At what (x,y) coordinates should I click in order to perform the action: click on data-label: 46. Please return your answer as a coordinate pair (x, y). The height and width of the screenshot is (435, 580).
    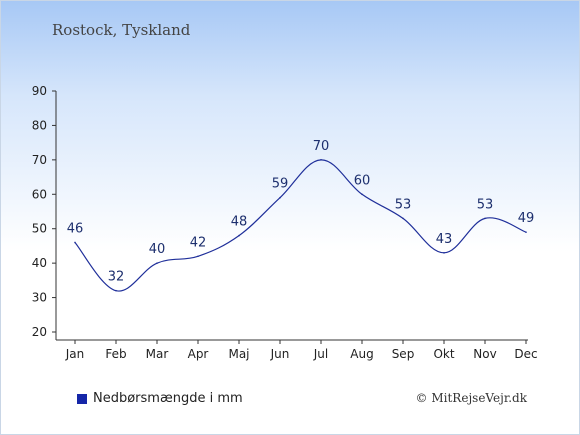
    Looking at the image, I should click on (75, 228).